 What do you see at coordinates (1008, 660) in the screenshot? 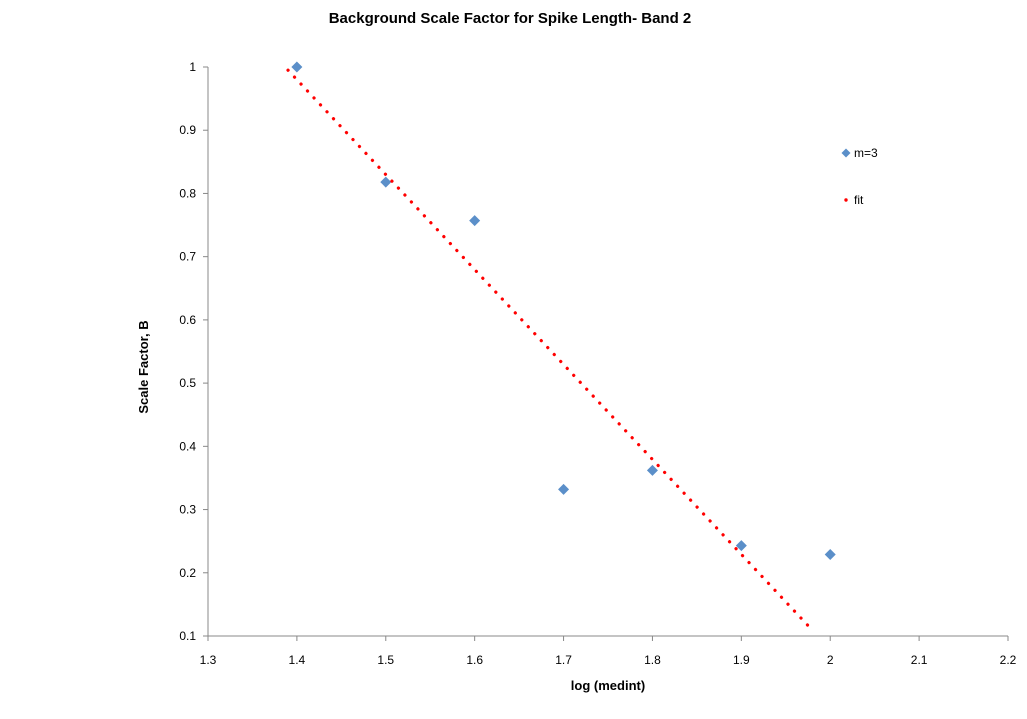
I see `x-tick-label: 2.2` at bounding box center [1008, 660].